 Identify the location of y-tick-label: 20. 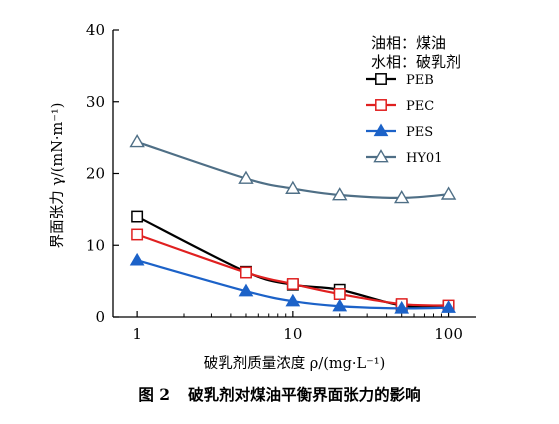
(95, 174).